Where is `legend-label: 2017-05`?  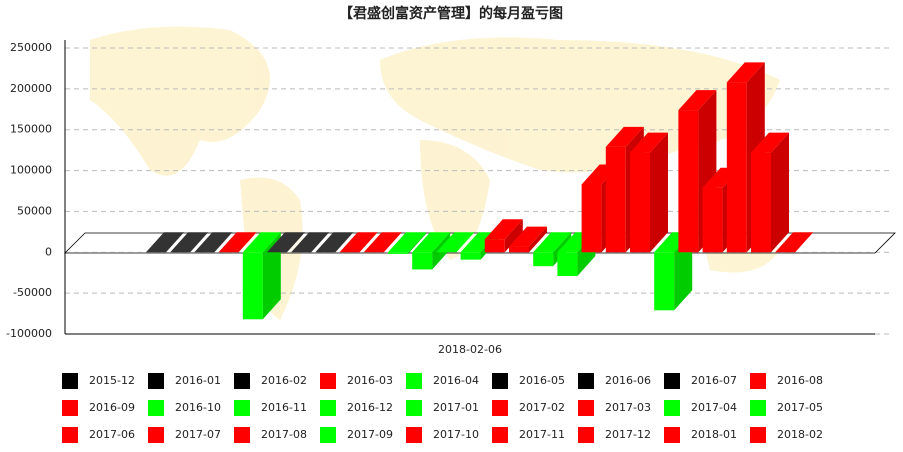 legend-label: 2017-05 is located at coordinates (800, 407).